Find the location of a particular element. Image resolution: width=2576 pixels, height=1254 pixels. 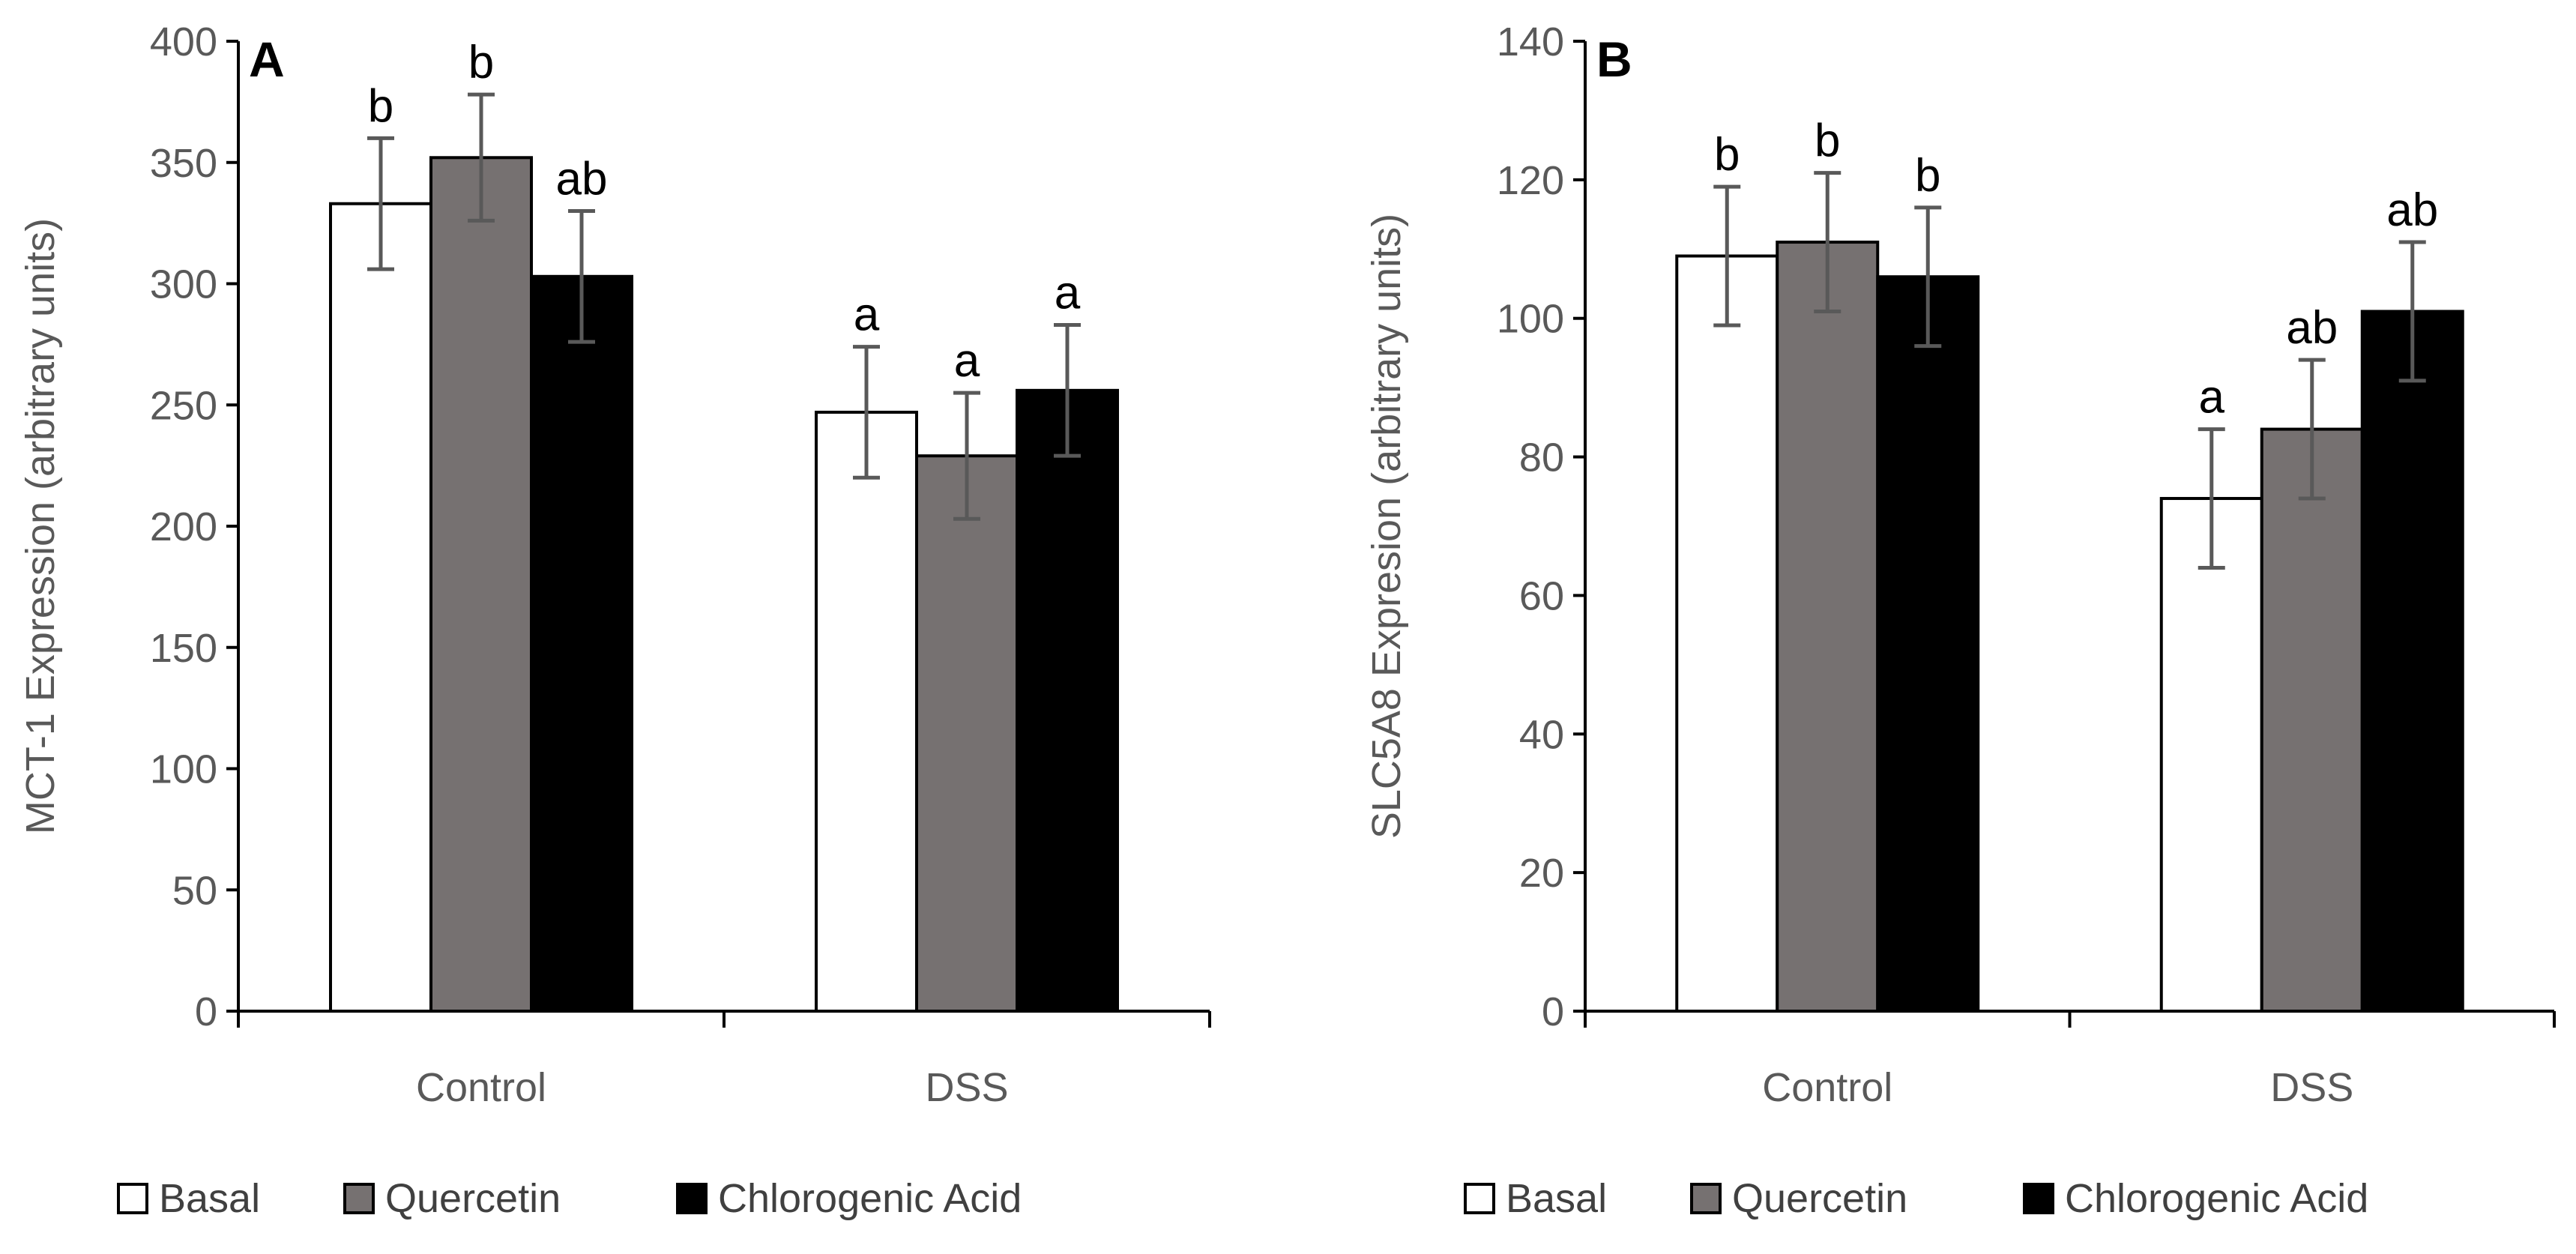

y-axis-title: MCT-1 Expression (arbitrary units) is located at coordinates (41, 526).